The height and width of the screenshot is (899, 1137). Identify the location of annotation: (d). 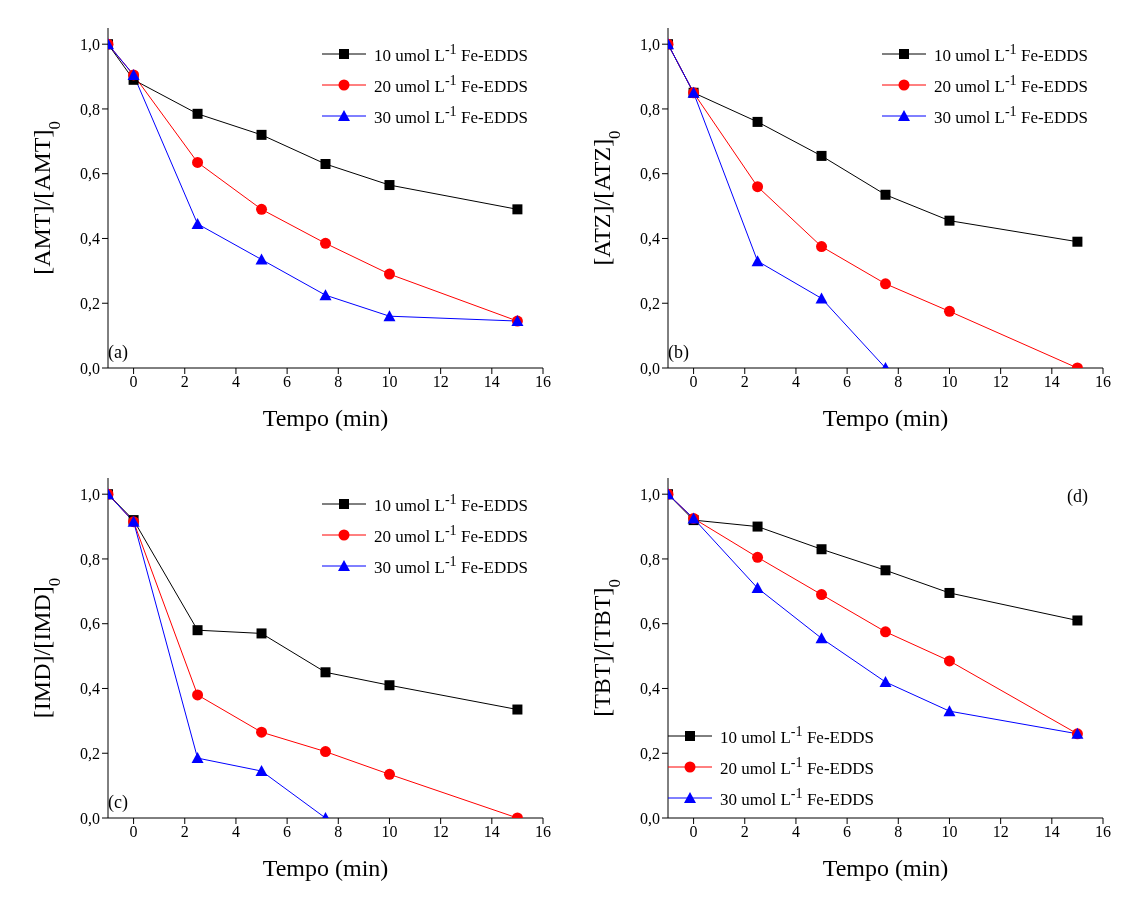
(1077, 496).